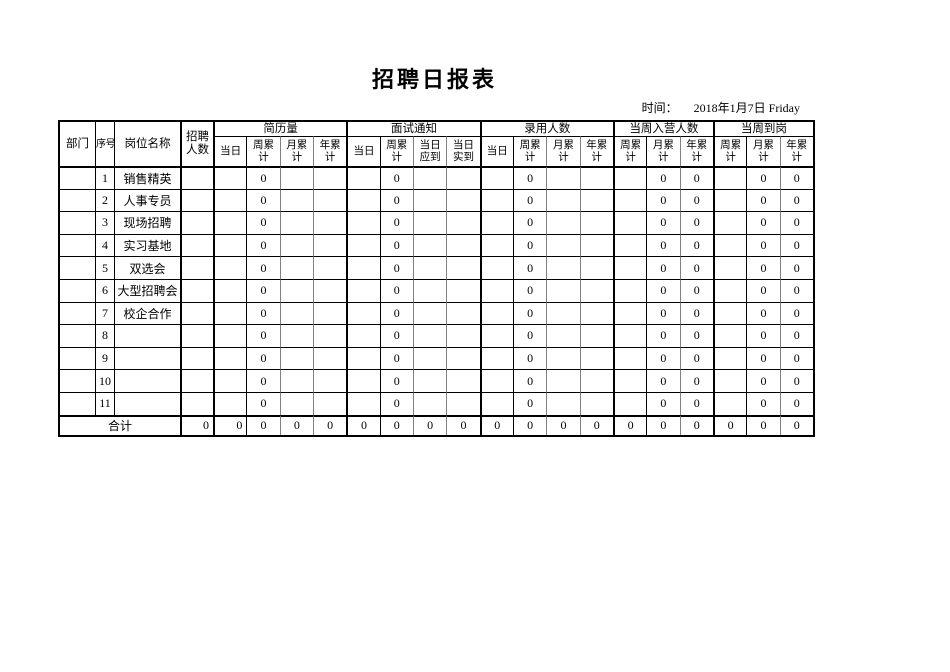 The image size is (950, 672). Describe the element at coordinates (147, 290) in the screenshot. I see `position-cell: 大型招聘会` at that location.